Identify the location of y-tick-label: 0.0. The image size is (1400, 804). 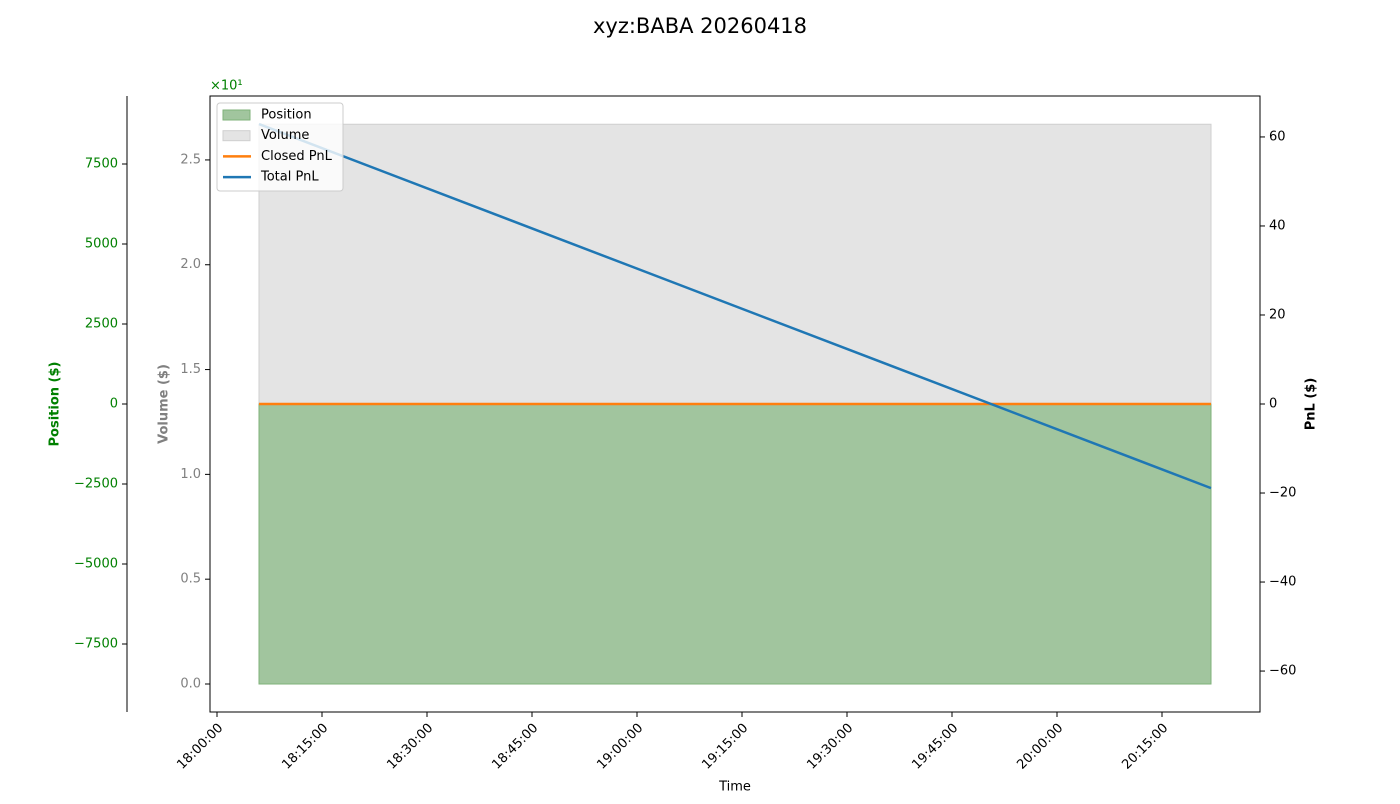
(190, 683).